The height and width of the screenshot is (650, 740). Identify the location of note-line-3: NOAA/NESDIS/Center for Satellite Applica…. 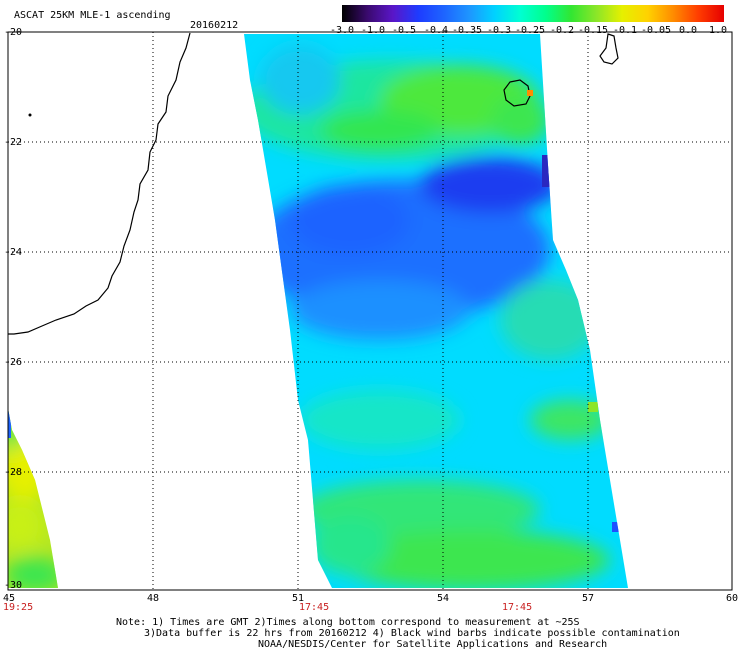
(433, 644).